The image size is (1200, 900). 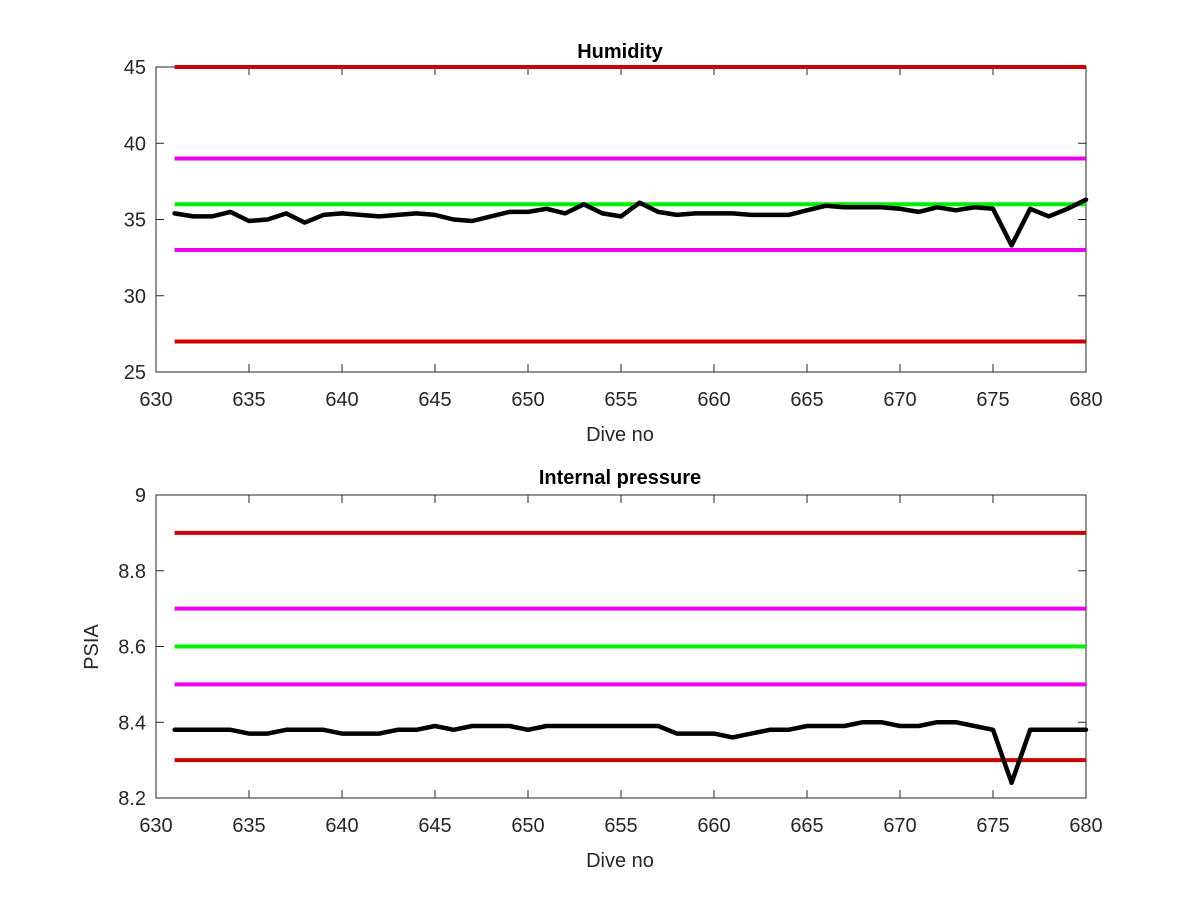 I want to click on humidity-x-tick-label: 665, so click(x=806, y=400).